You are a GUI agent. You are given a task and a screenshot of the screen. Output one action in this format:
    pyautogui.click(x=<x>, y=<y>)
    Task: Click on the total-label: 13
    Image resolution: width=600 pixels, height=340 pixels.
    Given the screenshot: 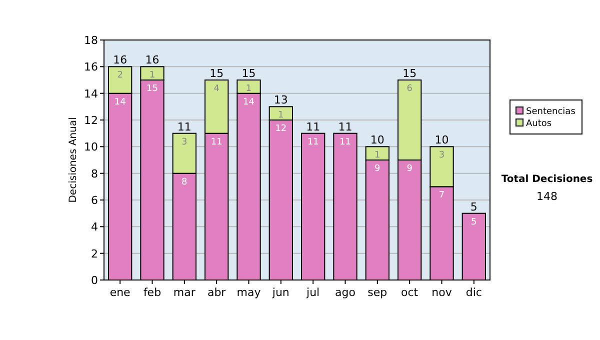 What is the action you would take?
    pyautogui.click(x=281, y=100)
    